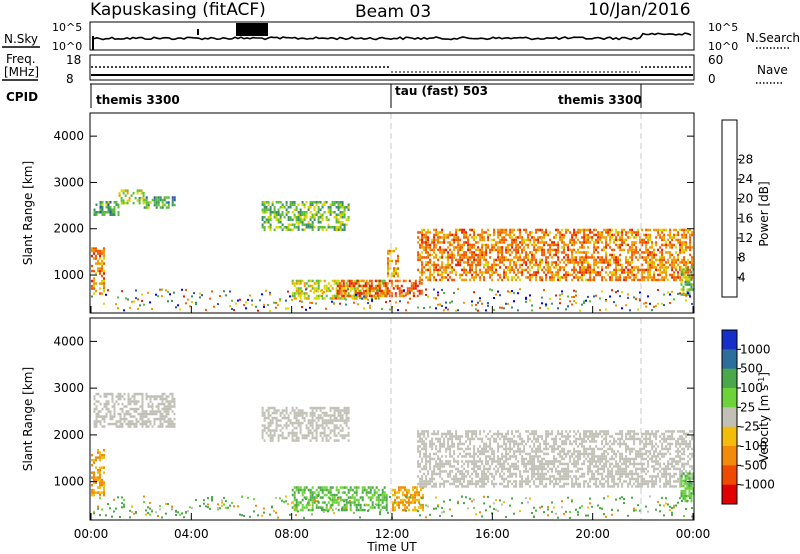  Describe the element at coordinates (22, 97) in the screenshot. I see `cpid-label: CPID` at that location.